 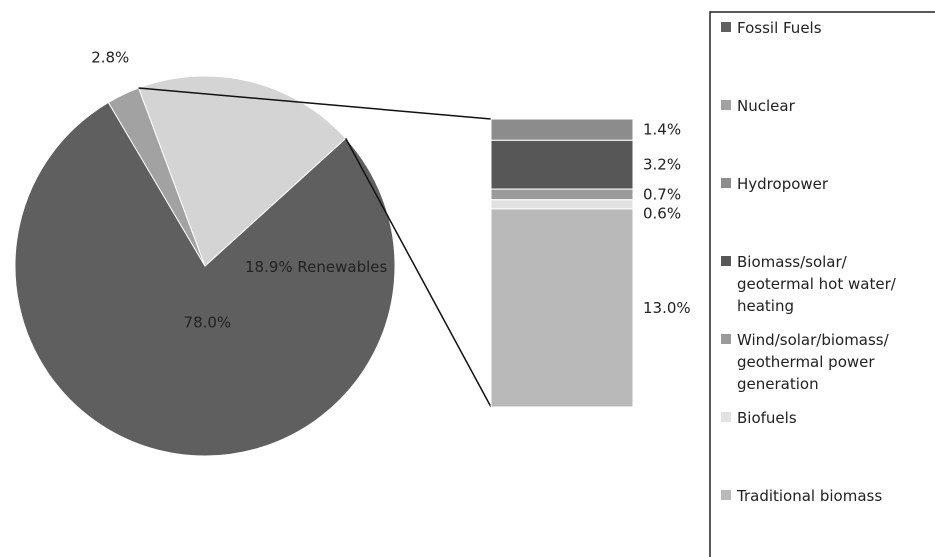 I want to click on legend-label: geotermal hot water/, so click(x=817, y=284).